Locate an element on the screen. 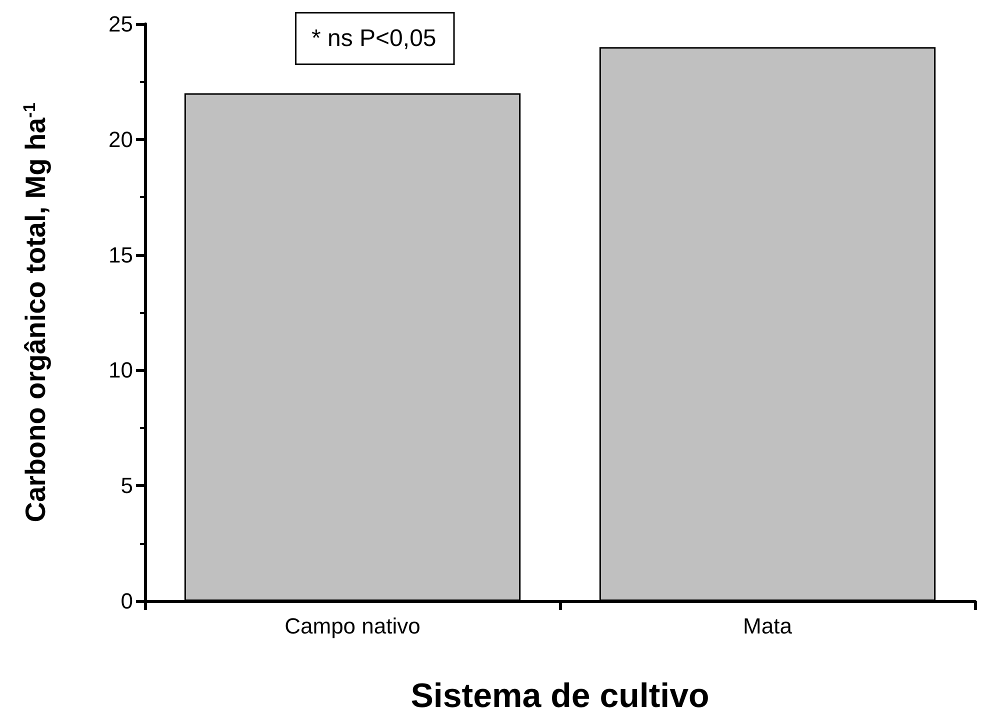 Image resolution: width=984 pixels, height=721 pixels. y-tick-label: 25 is located at coordinates (120, 24).